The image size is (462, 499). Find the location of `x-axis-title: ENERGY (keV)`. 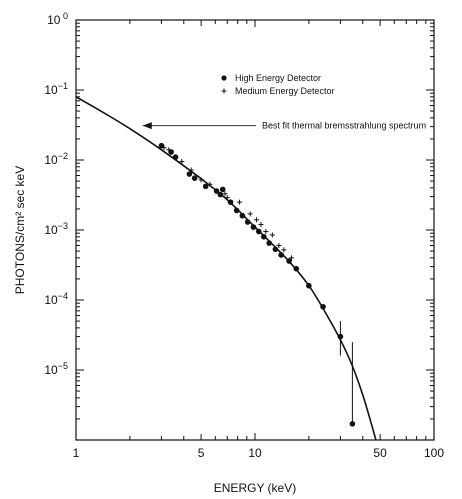

x-axis-title: ENERGY (keV) is located at coordinates (255, 488).